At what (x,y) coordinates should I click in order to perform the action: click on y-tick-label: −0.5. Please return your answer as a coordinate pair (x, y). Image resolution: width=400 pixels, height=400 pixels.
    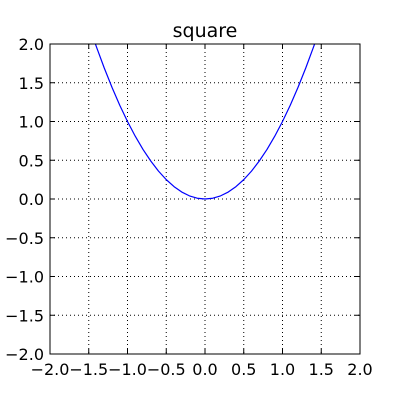
    Looking at the image, I should click on (24, 238).